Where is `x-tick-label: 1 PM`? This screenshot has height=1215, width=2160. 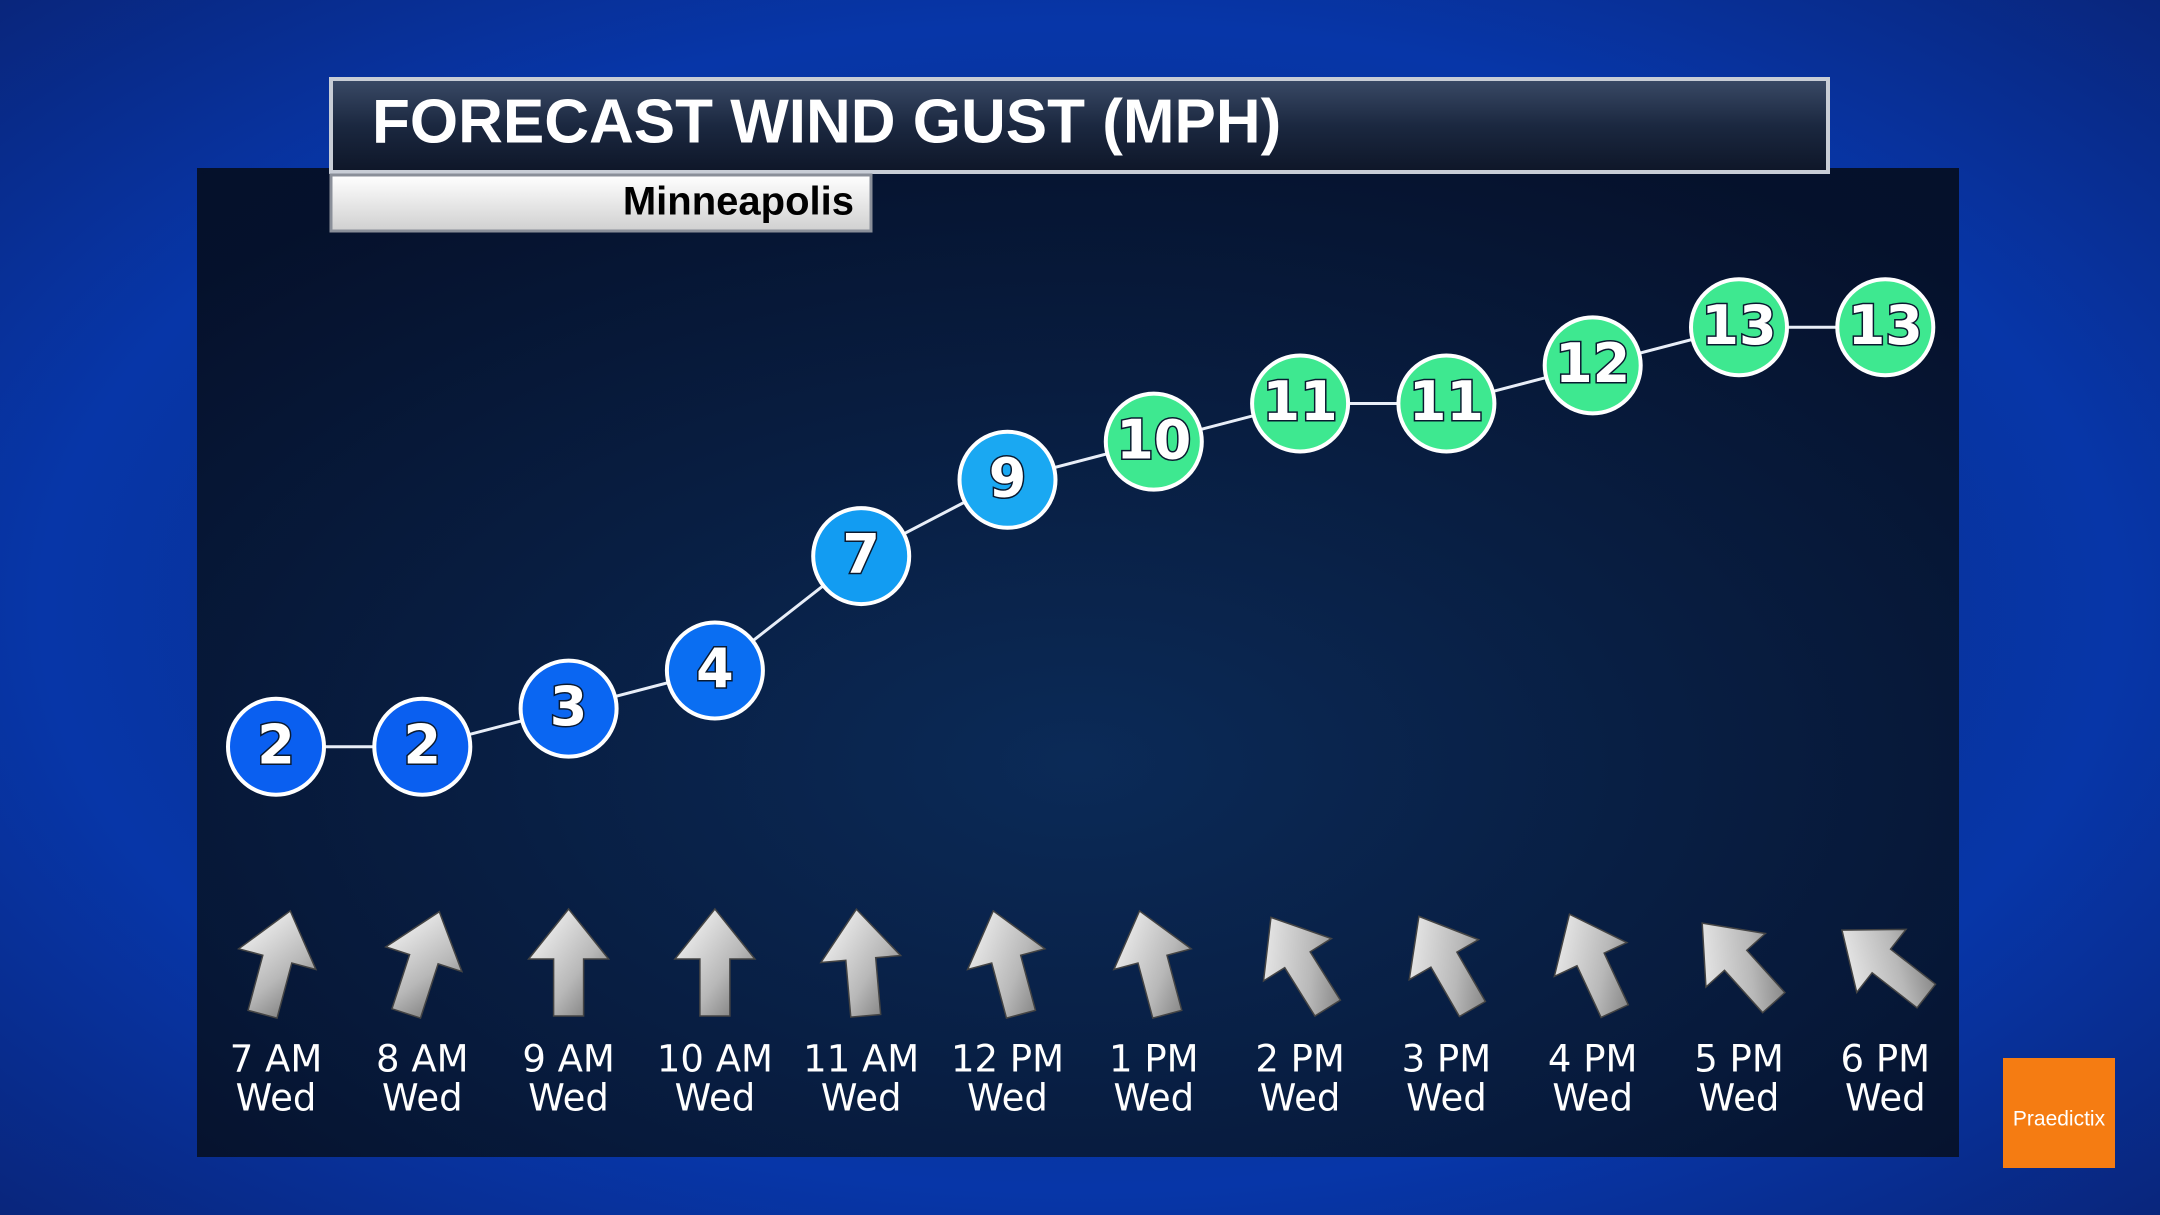 x-tick-label: 1 PM is located at coordinates (1154, 1059).